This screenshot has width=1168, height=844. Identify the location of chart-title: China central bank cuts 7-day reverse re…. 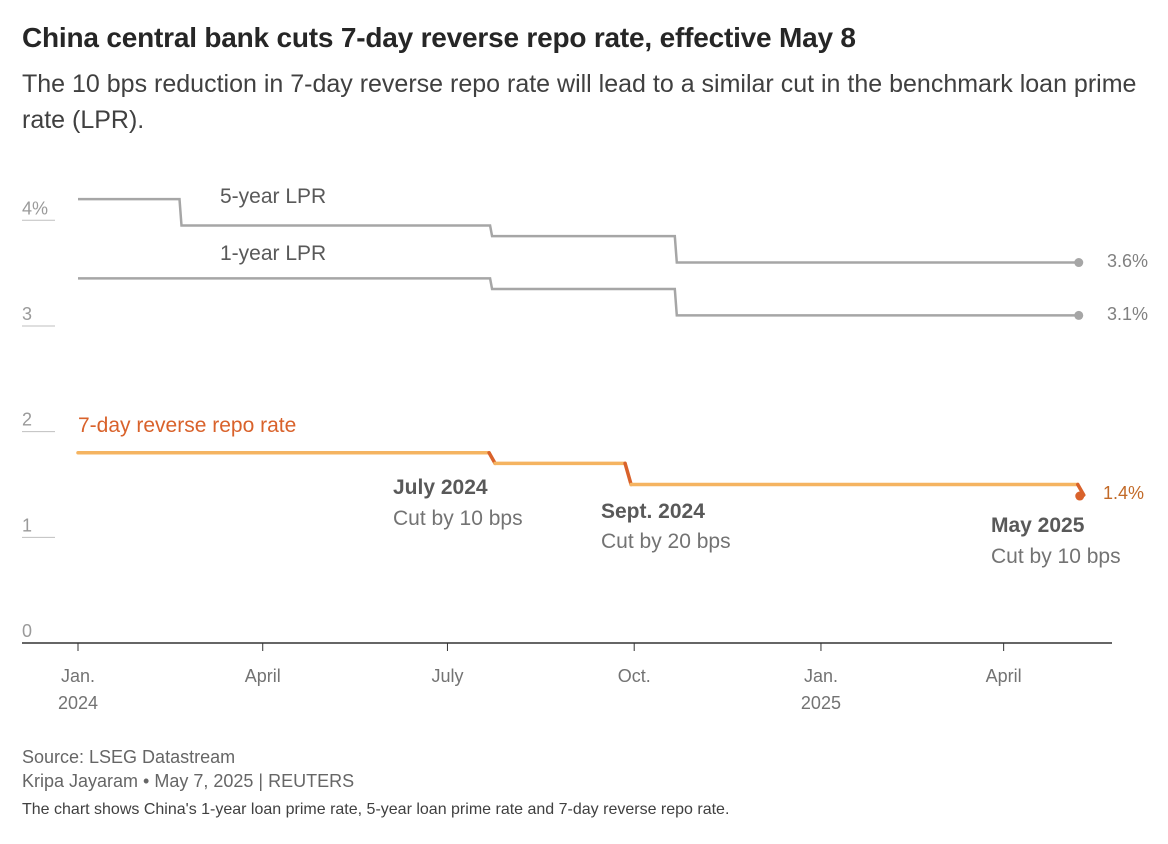
(439, 37).